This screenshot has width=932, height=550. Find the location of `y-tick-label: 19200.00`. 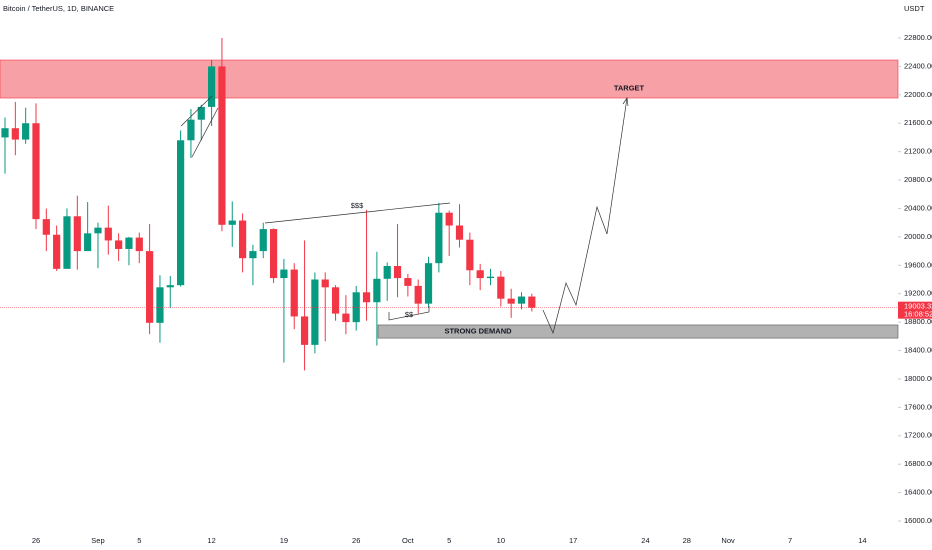

y-tick-label: 19200.00 is located at coordinates (918, 293).